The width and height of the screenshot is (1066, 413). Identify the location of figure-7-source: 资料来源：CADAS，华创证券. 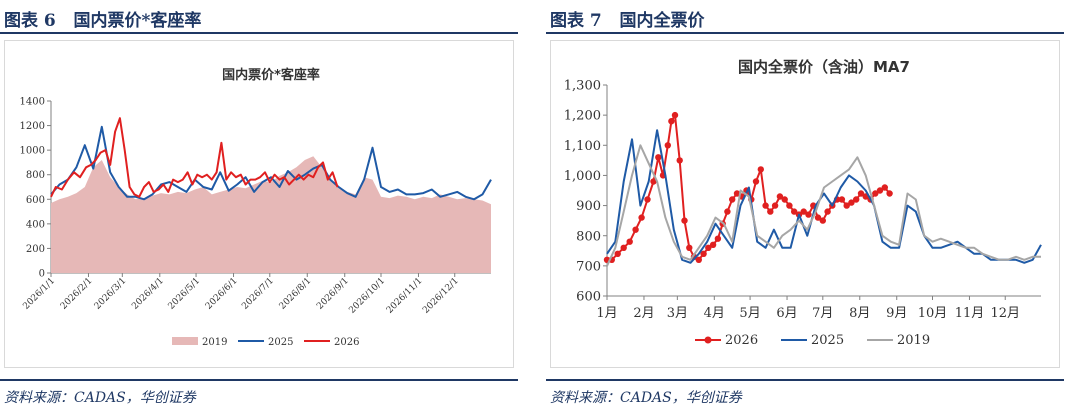
(646, 398).